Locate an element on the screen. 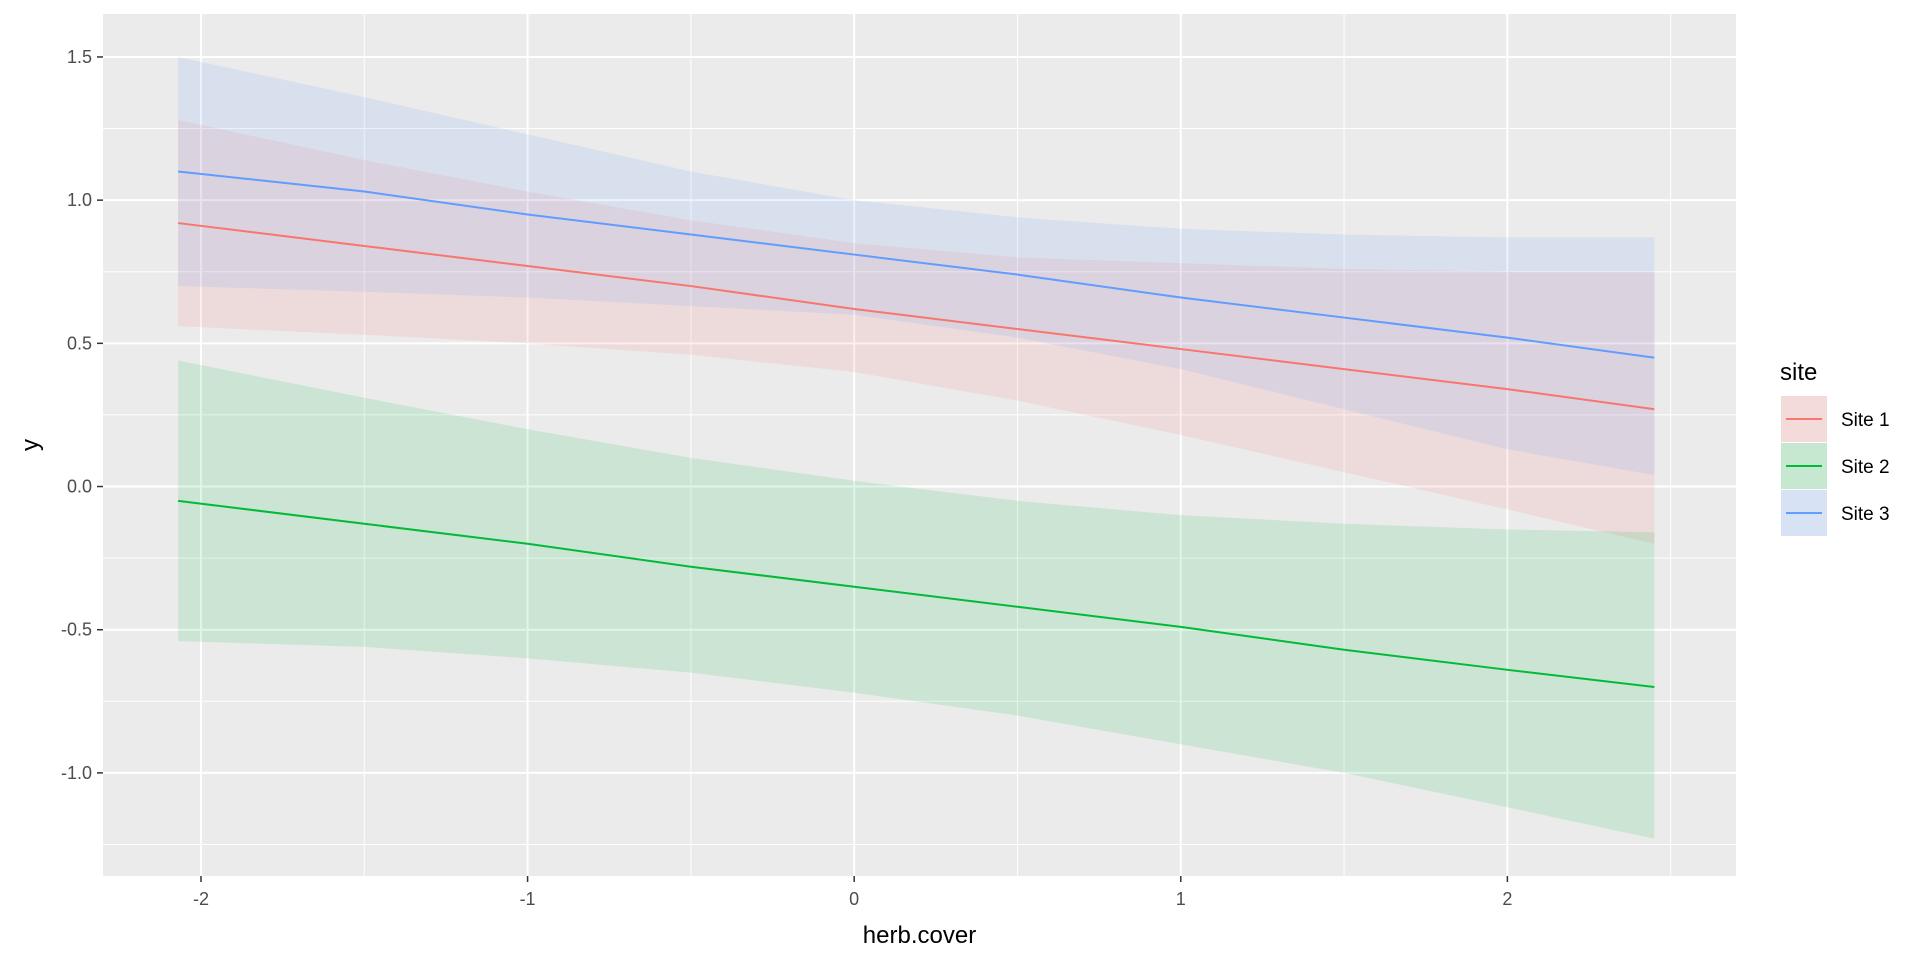  legend-label: Site 1 is located at coordinates (1865, 420).